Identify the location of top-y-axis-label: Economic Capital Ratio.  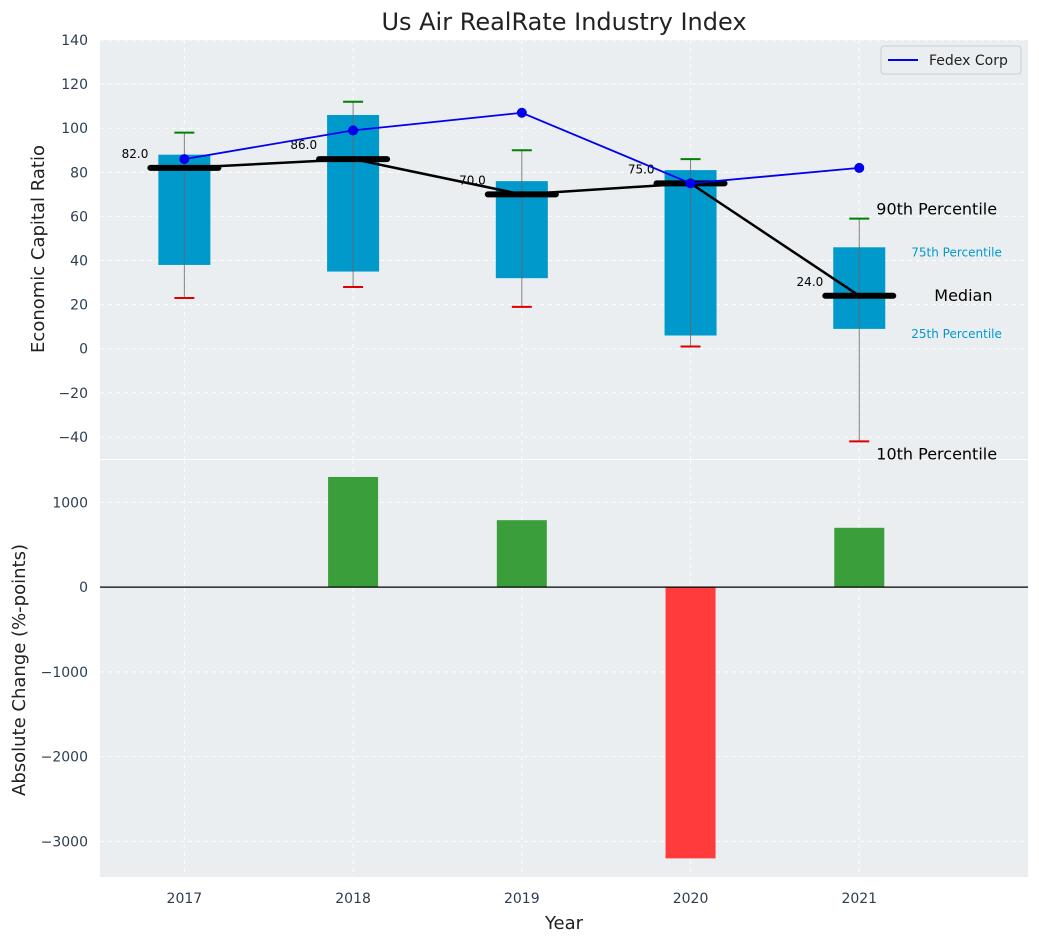
(38, 249).